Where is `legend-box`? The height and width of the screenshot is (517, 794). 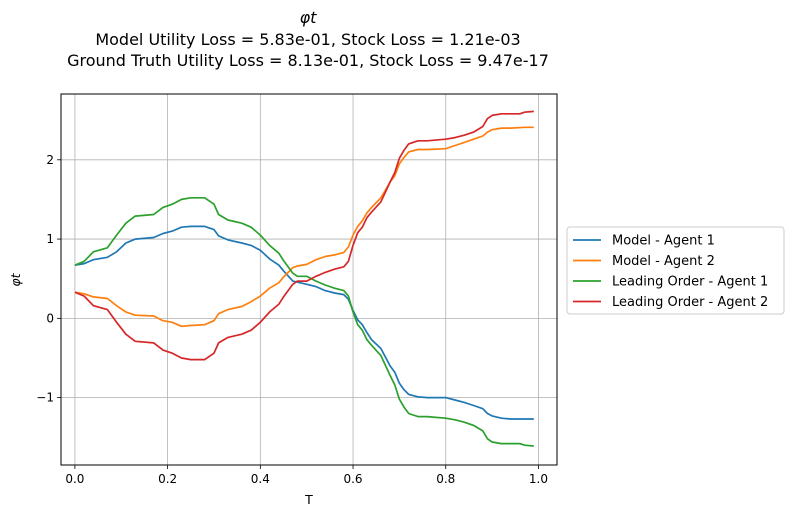 legend-box is located at coordinates (675, 270).